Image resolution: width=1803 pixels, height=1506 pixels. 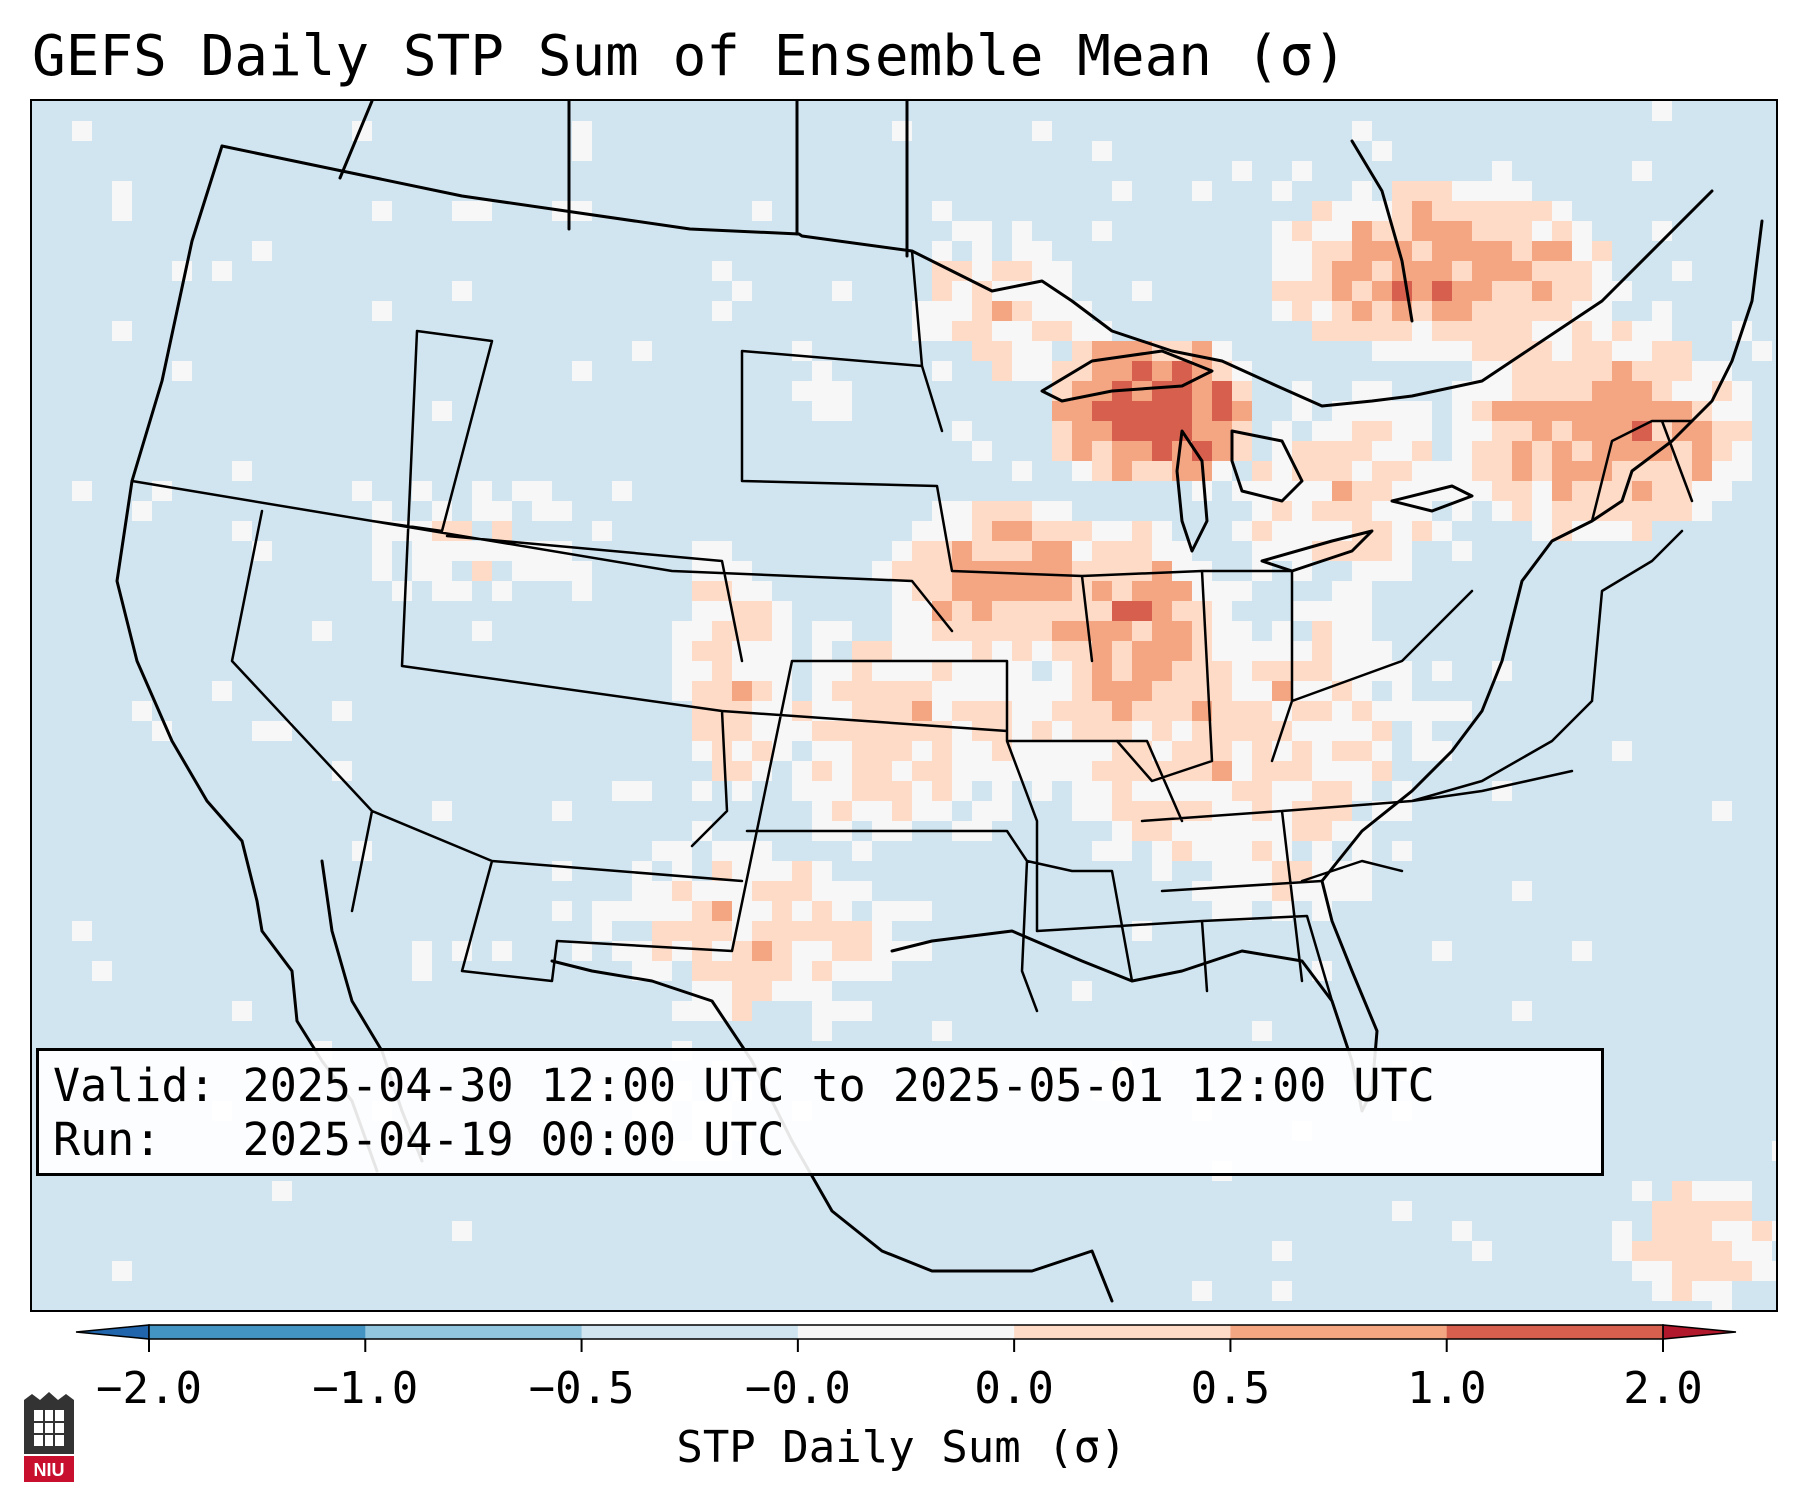 What do you see at coordinates (474, 1332) in the screenshot?
I see `colorbar-segment` at bounding box center [474, 1332].